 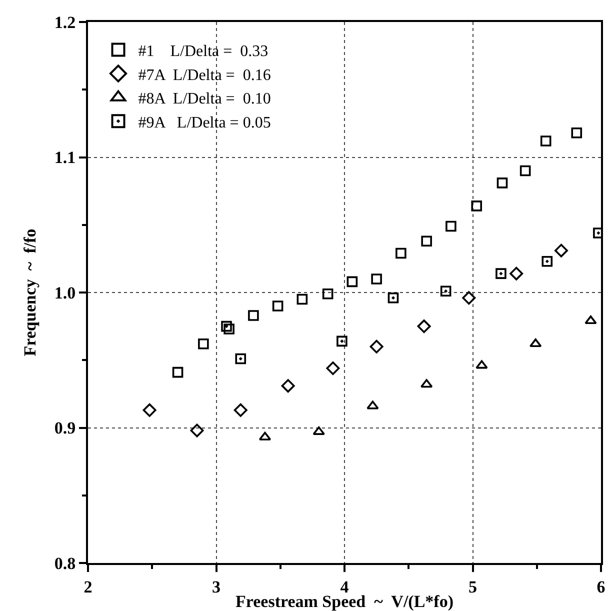 What do you see at coordinates (30, 292) in the screenshot?
I see `y-axis-title: Frequency ~ f/fo` at bounding box center [30, 292].